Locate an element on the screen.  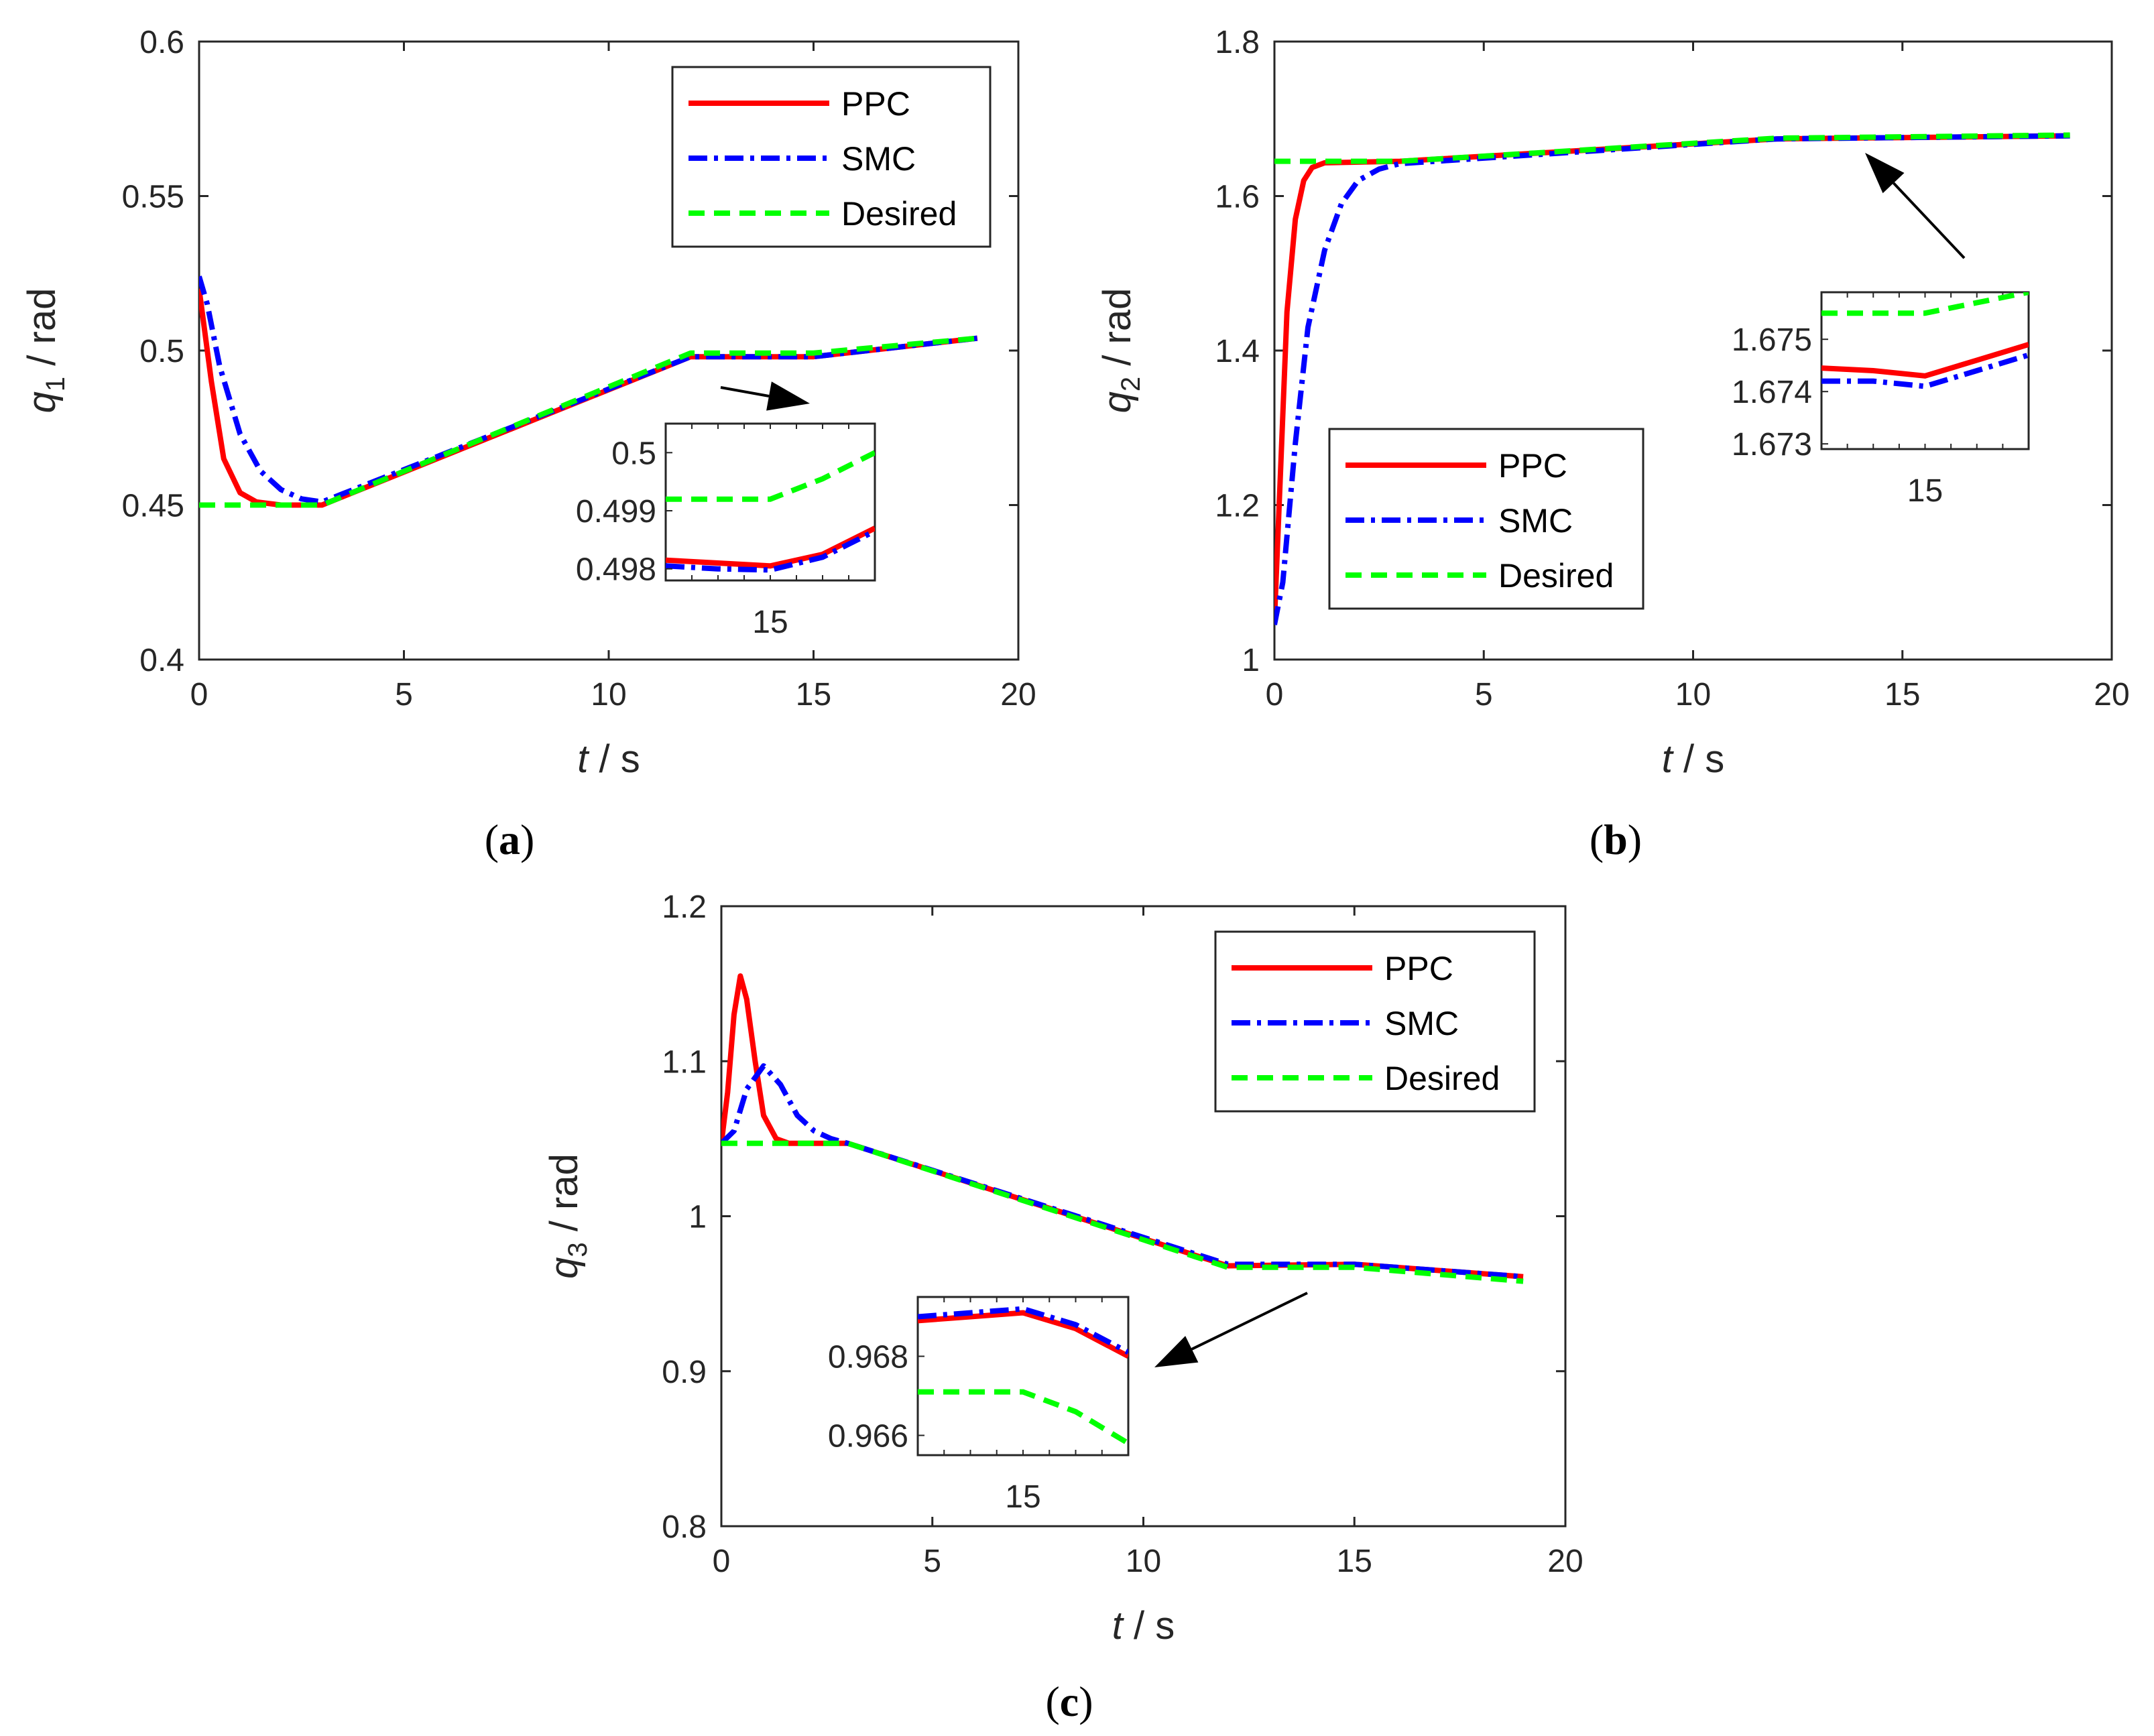
inset-y-tick-label: 1.675 is located at coordinates (1772, 340).